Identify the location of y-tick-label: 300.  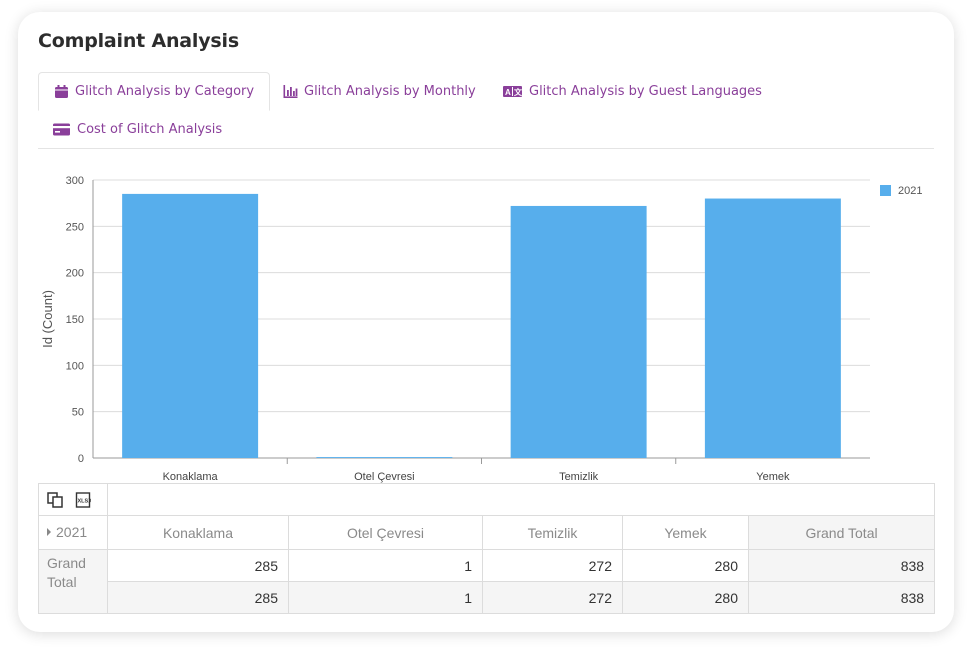
(75, 181).